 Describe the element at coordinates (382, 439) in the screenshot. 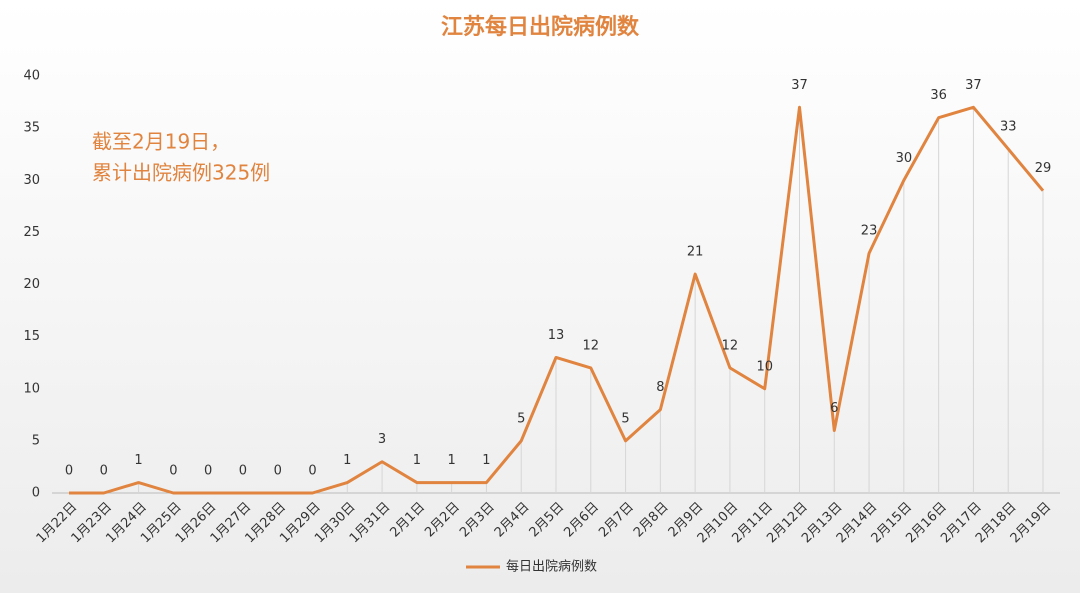

I see `data-label: 3` at that location.